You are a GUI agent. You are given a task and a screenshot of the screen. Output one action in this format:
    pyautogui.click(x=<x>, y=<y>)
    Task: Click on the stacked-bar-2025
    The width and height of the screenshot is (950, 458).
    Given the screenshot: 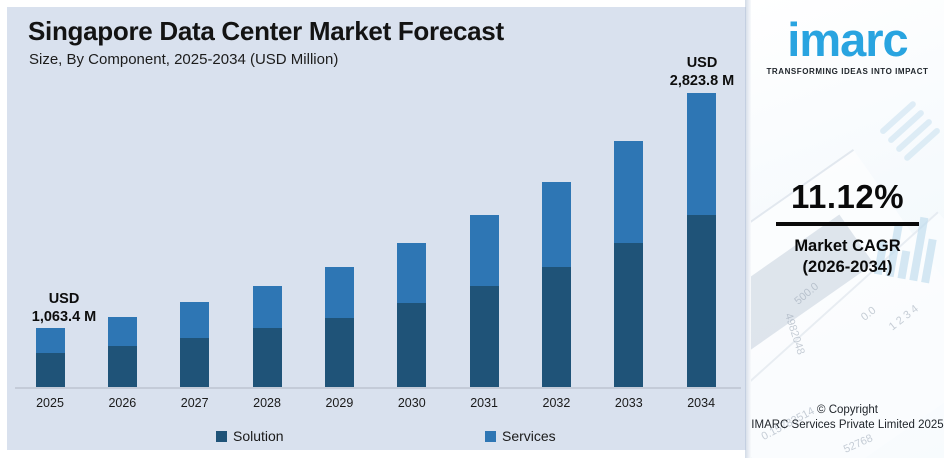 What is the action you would take?
    pyautogui.click(x=50, y=357)
    